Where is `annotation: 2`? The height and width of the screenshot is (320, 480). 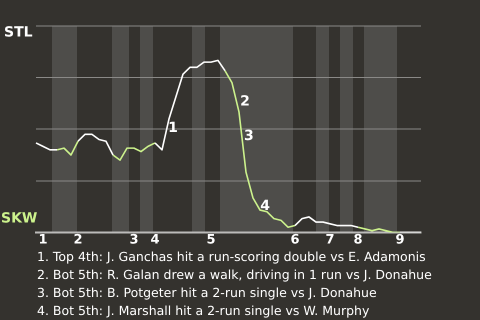 annotation: 2 is located at coordinates (245, 102).